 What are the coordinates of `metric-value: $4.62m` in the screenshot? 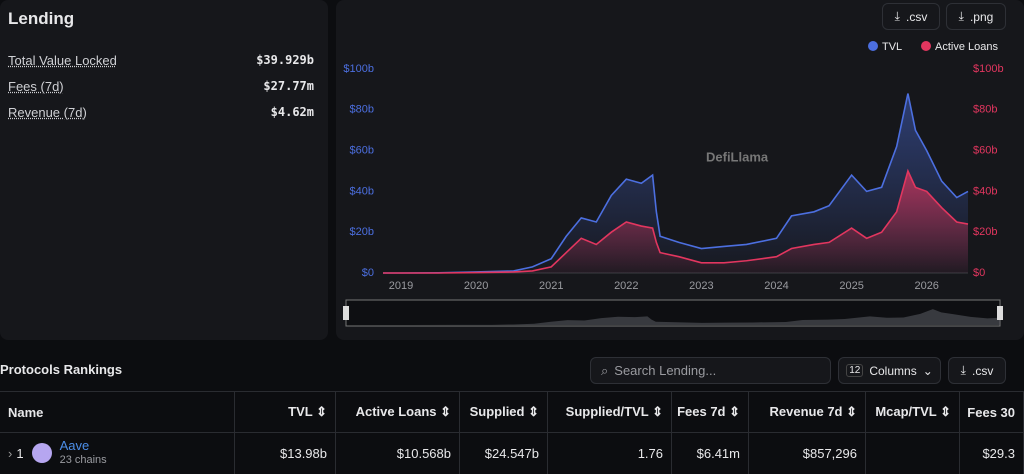 It's located at (292, 112).